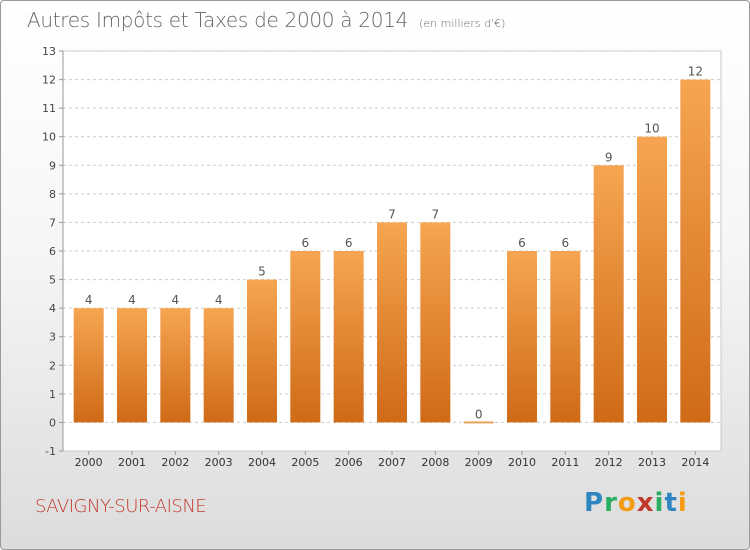  Describe the element at coordinates (49, 137) in the screenshot. I see `y-tick-label: 10` at that location.